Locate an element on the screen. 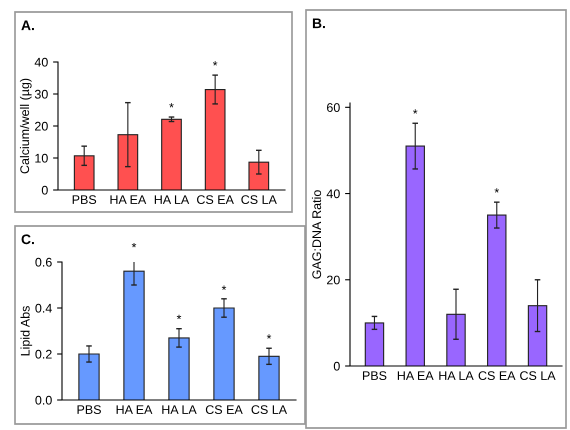 The height and width of the screenshot is (430, 570). y-axis-title: Calcium/well (µg) is located at coordinates (26, 126).